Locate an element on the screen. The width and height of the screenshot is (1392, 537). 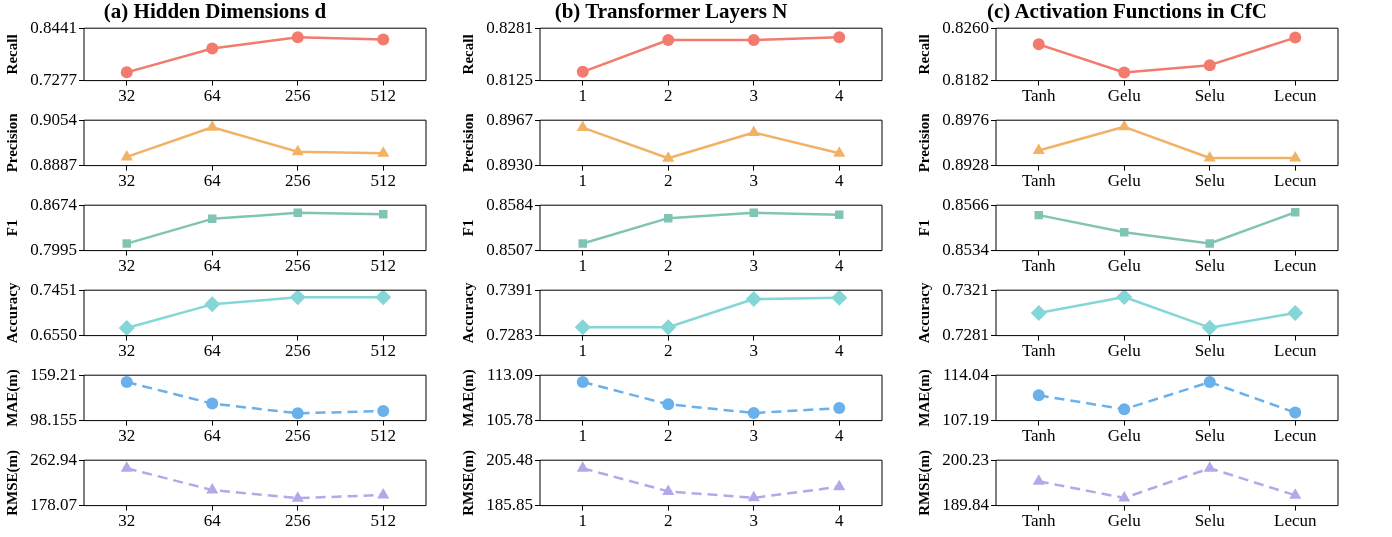
y-tick-label: 159.21 is located at coordinates (53, 374).